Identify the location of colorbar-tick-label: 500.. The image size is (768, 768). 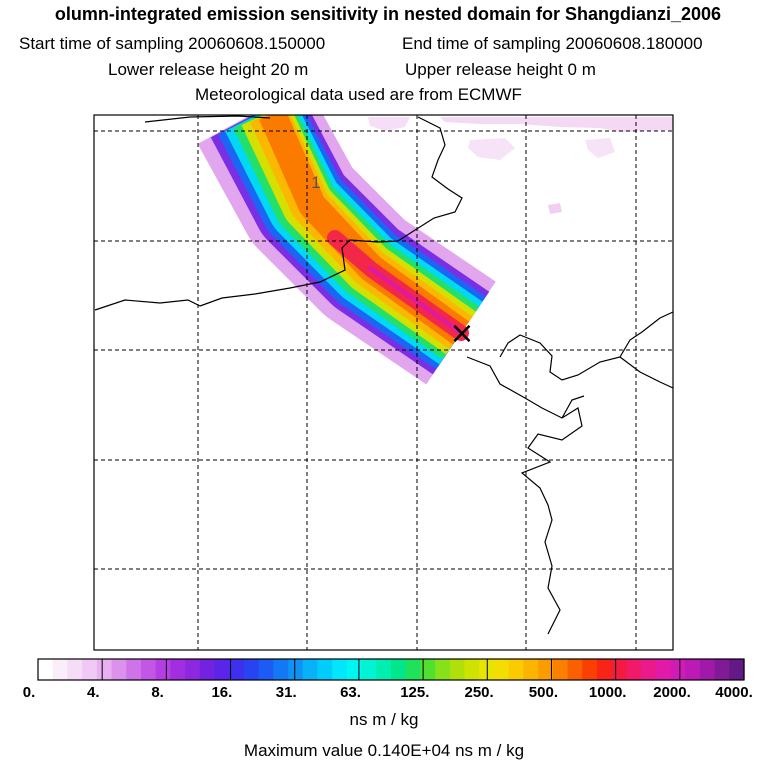
(543, 692).